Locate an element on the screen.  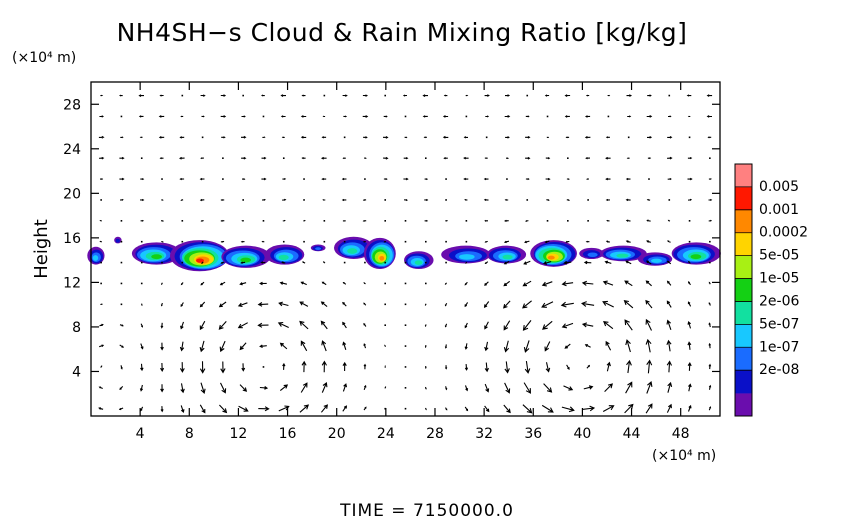
colorbar-label: 2e-06 is located at coordinates (779, 301).